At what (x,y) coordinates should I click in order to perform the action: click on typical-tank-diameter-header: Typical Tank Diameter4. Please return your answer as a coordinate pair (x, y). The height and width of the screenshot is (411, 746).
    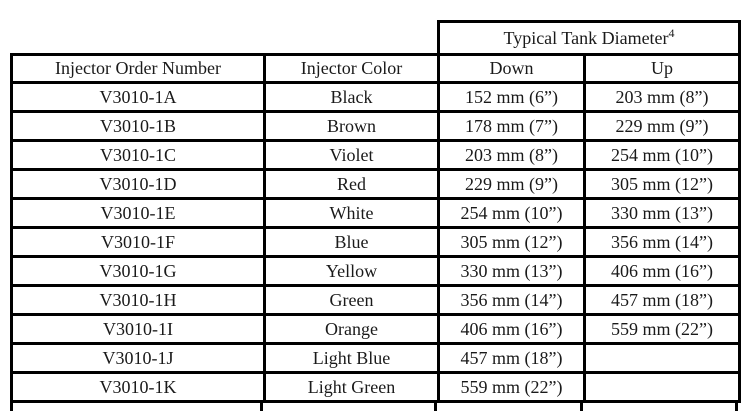
    Looking at the image, I should click on (589, 38).